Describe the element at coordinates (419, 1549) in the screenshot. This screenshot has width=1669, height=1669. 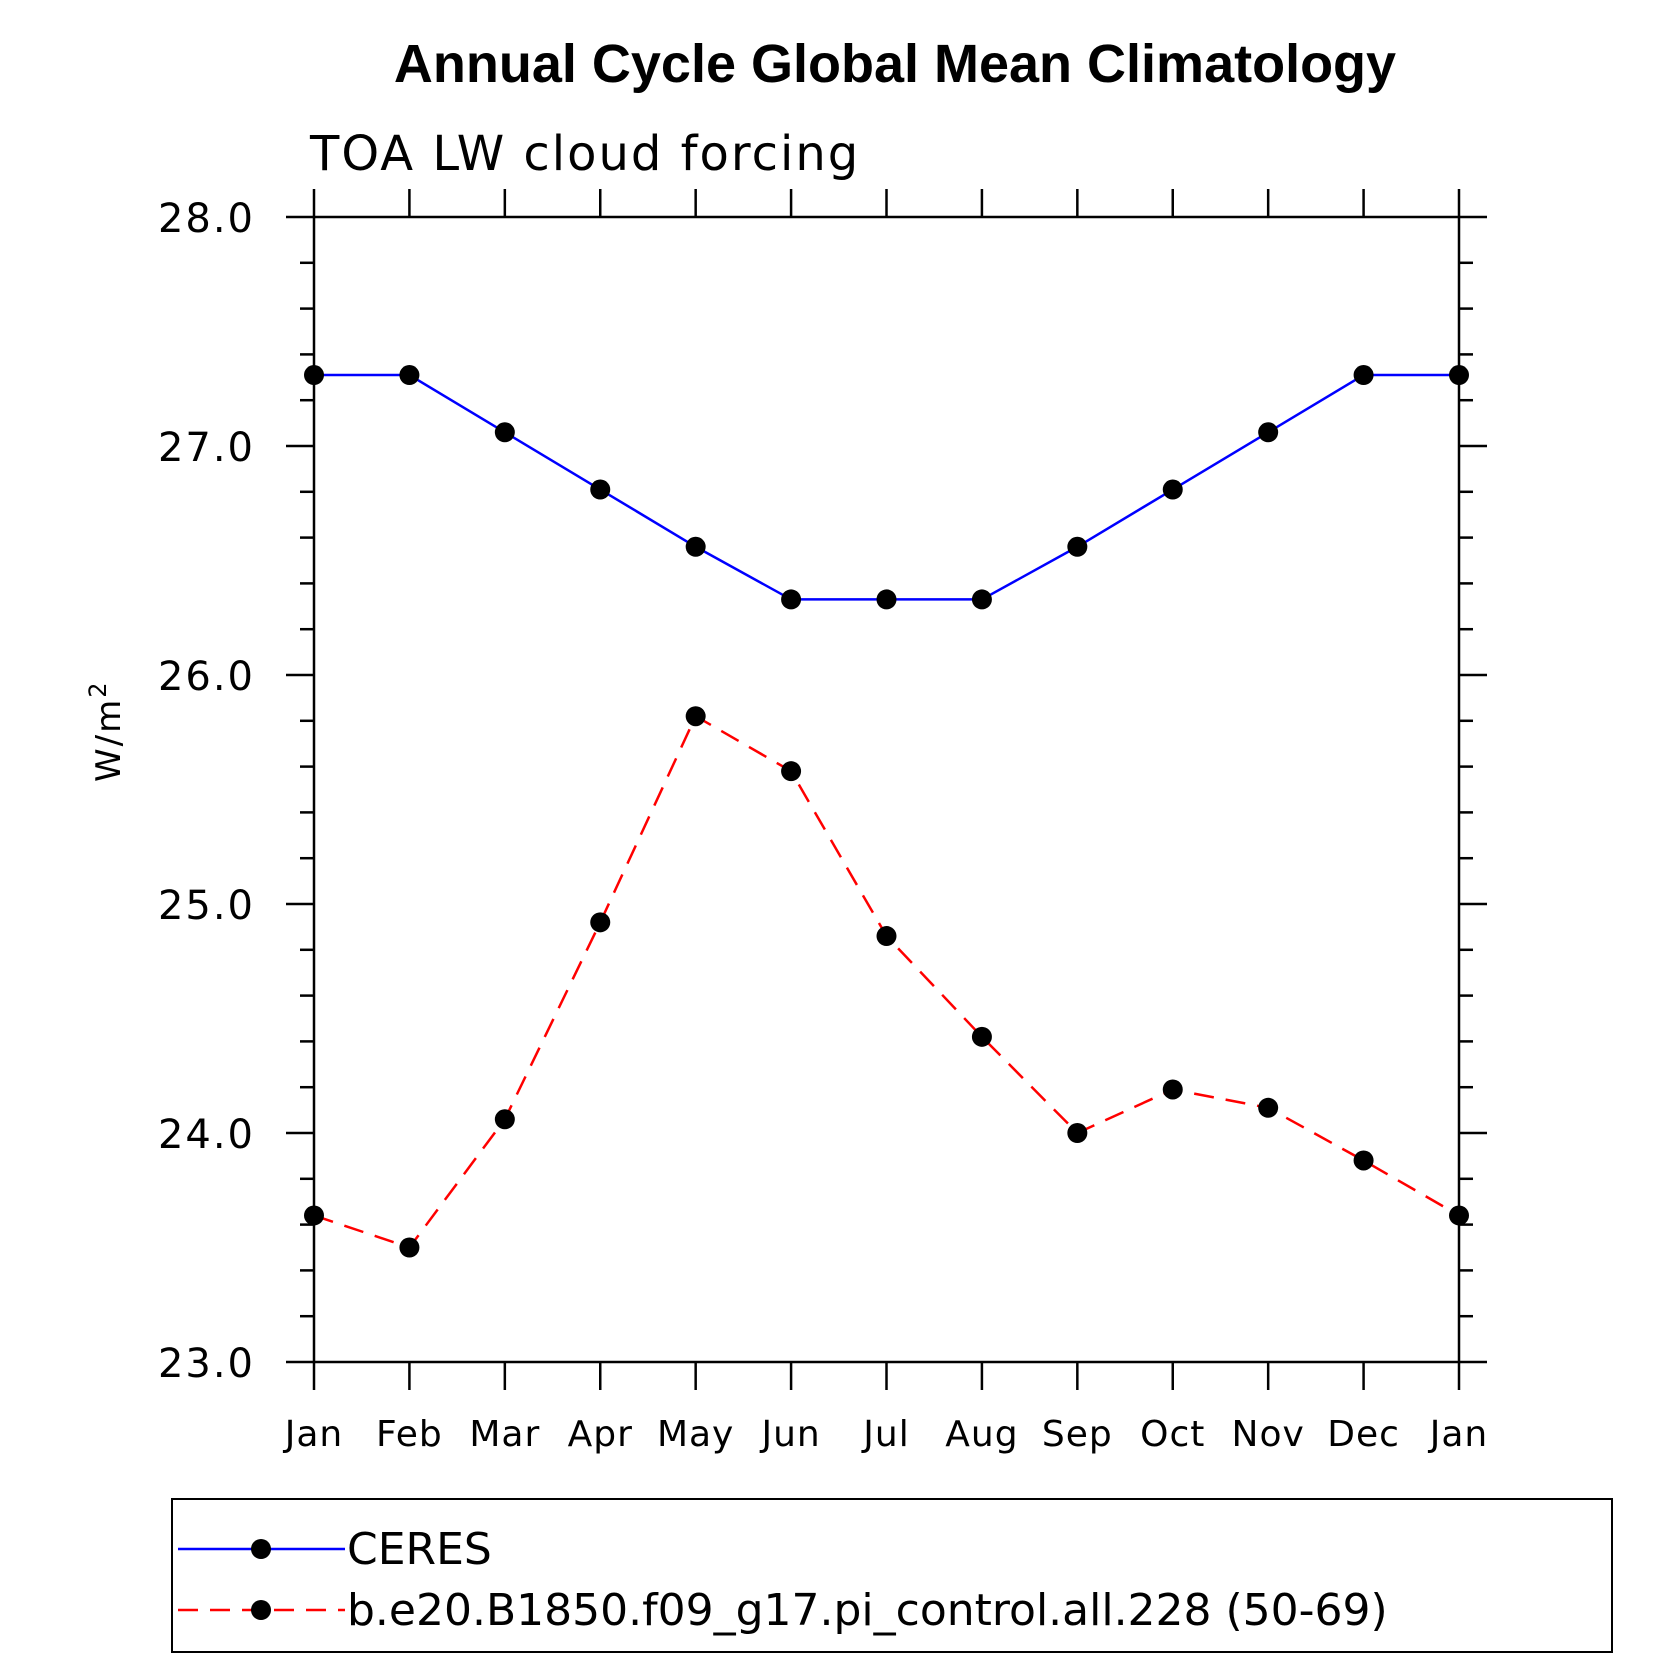
I see `legend-ceres-label: CERES` at that location.